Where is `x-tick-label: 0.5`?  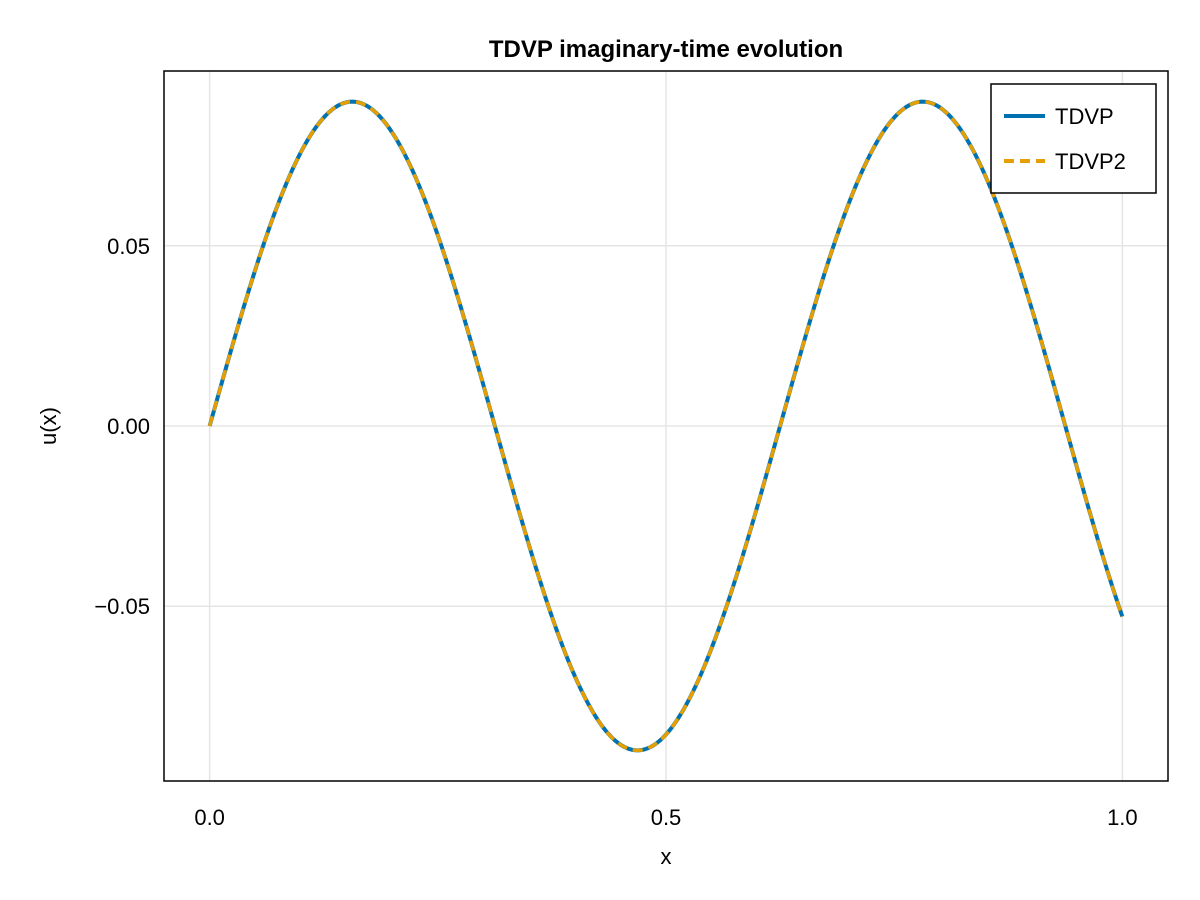 x-tick-label: 0.5 is located at coordinates (666, 817).